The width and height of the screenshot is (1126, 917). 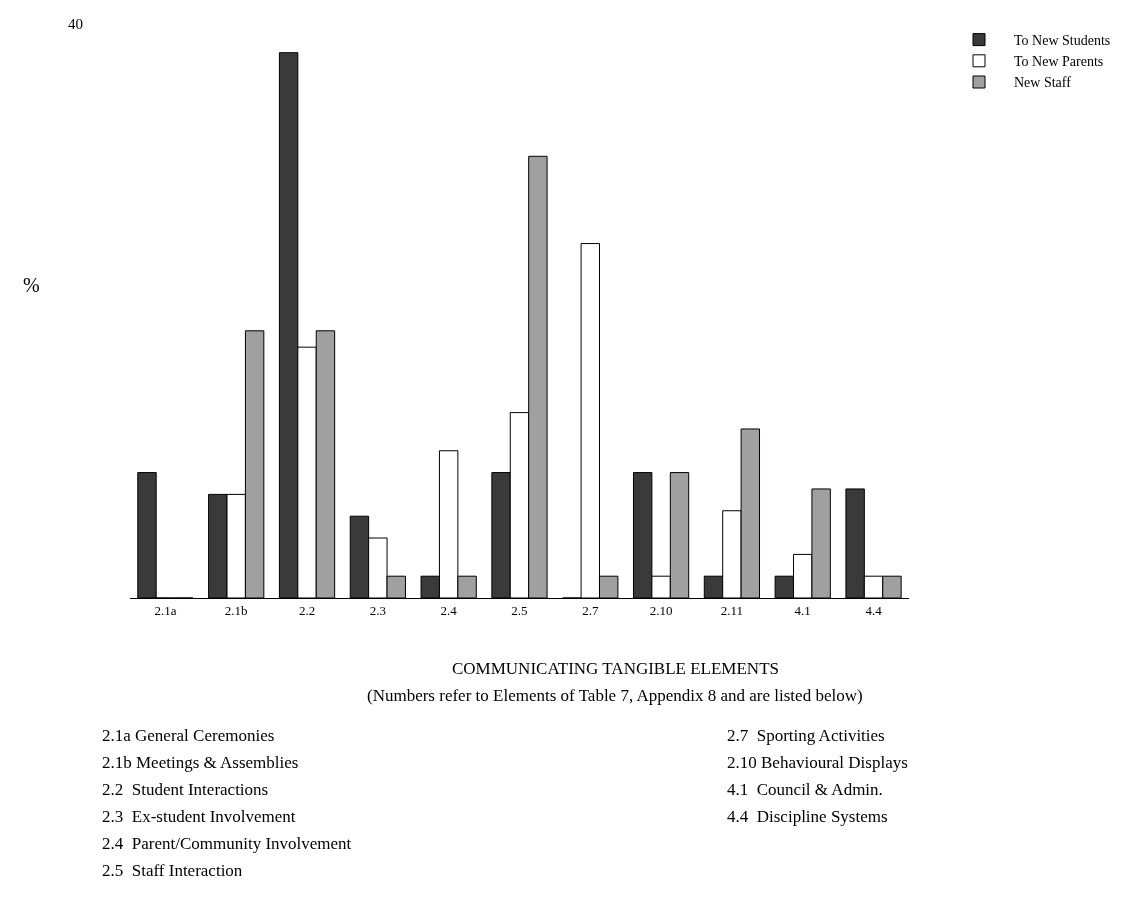 What do you see at coordinates (1059, 62) in the screenshot?
I see `legend-label: To New Parents` at bounding box center [1059, 62].